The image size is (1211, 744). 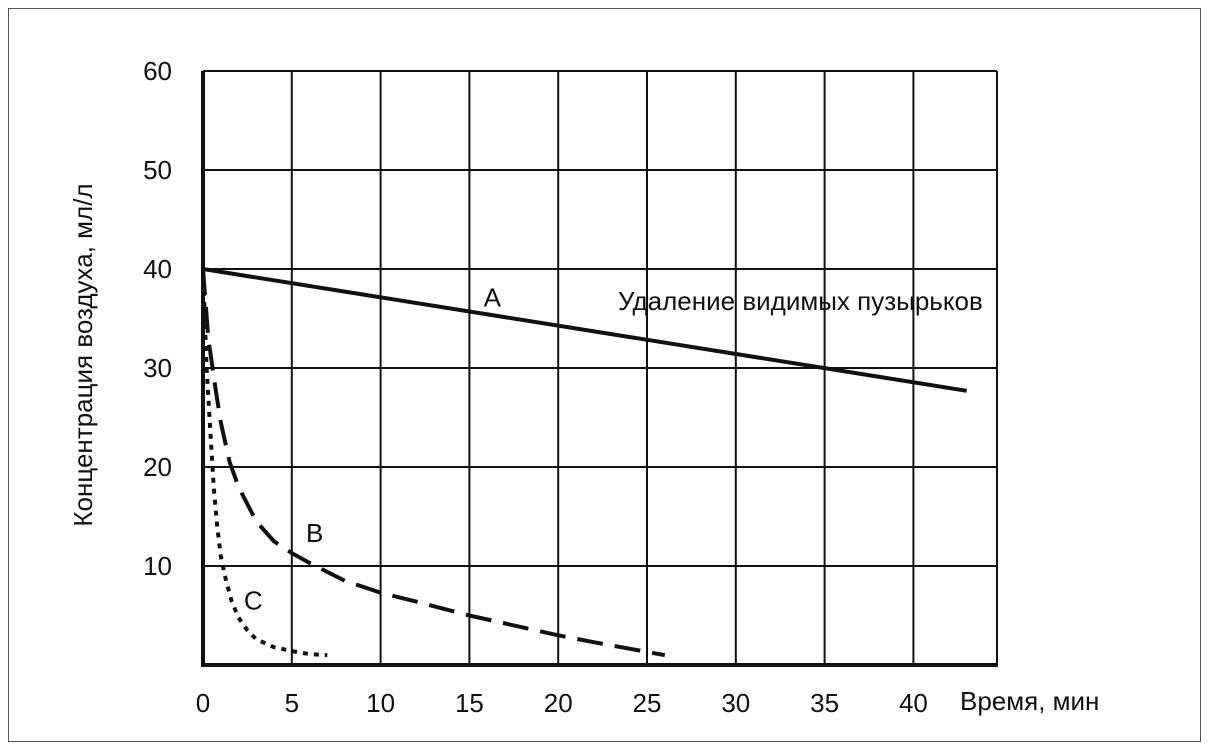 I want to click on y-tick-label: 10, so click(x=157, y=566).